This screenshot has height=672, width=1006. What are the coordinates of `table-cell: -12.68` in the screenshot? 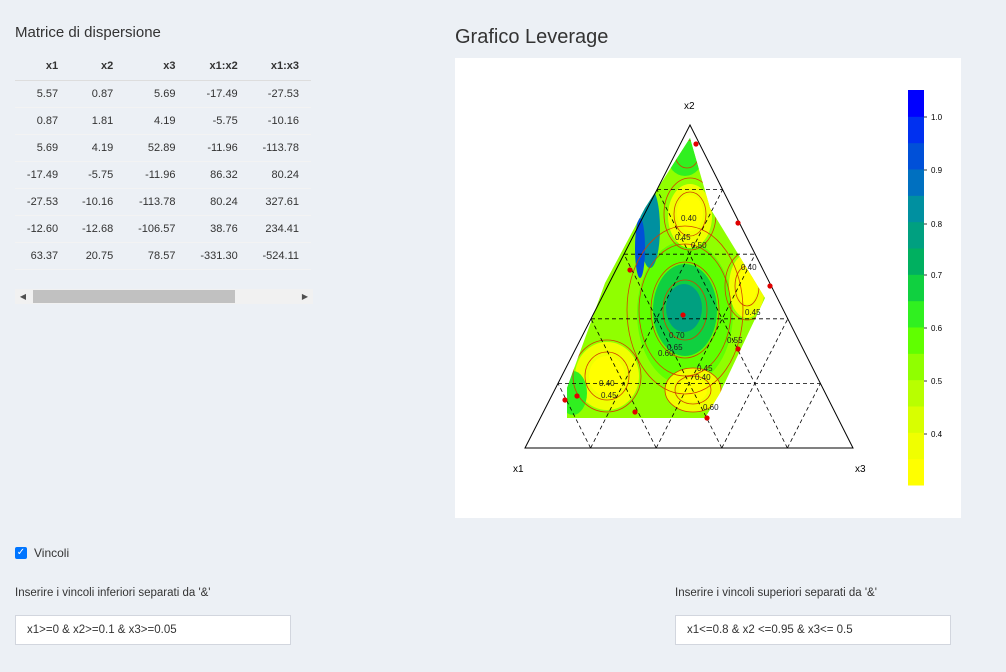 It's located at (98, 229).